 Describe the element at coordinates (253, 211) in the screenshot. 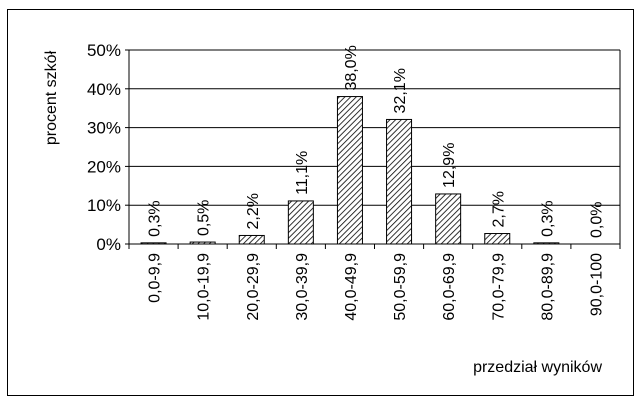

I see `data-label: 2,2%` at that location.